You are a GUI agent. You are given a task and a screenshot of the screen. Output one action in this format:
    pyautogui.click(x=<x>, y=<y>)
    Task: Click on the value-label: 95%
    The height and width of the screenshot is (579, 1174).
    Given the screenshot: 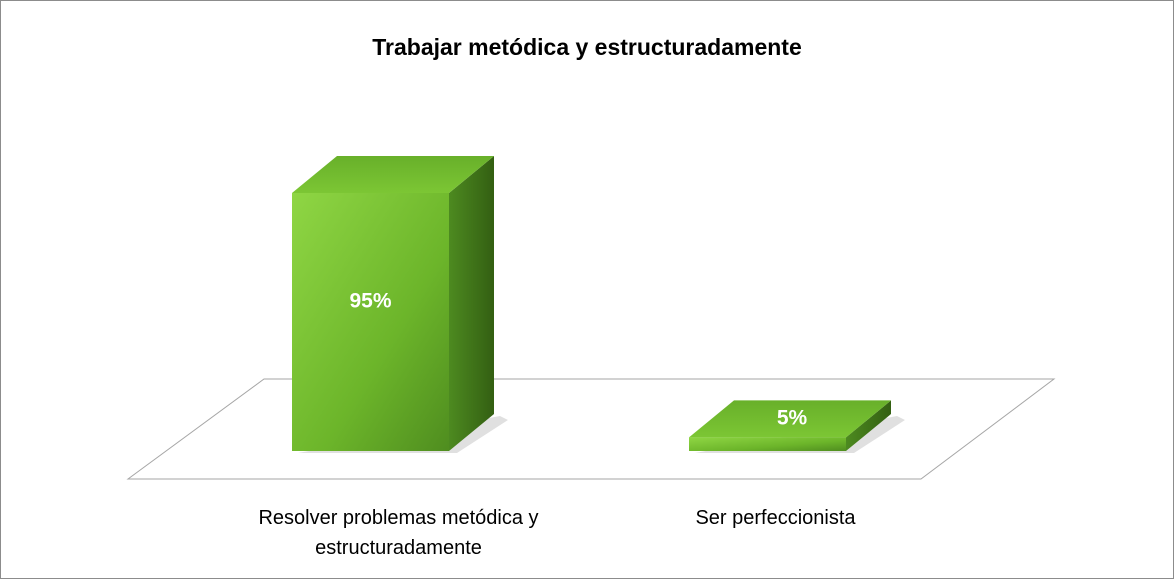 What is the action you would take?
    pyautogui.click(x=370, y=301)
    